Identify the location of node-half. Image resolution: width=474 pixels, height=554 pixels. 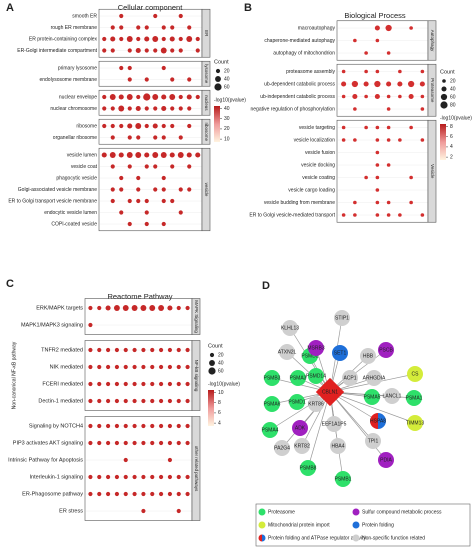
(260, 538).